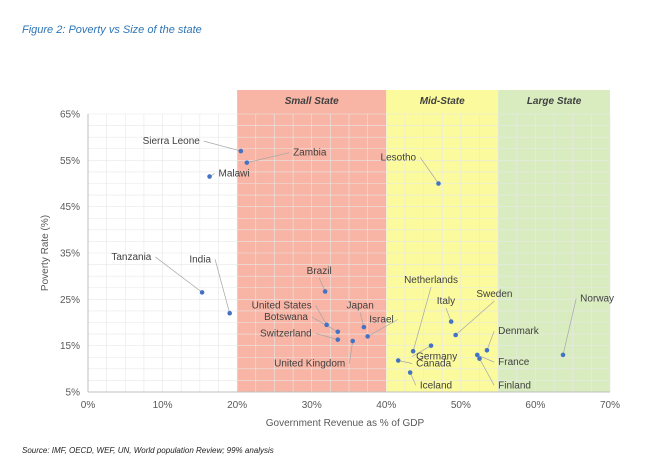 This screenshot has width=645, height=472. What do you see at coordinates (163, 405) in the screenshot?
I see `x-tick-label: 10%` at bounding box center [163, 405].